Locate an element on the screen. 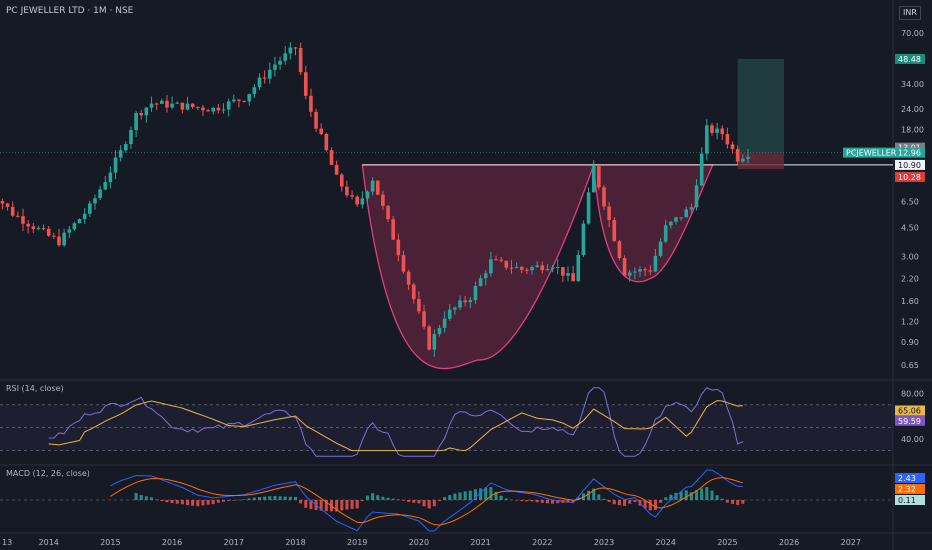 Image resolution: width=932 pixels, height=550 pixels. symbol-price-label: PCJEWELLER is located at coordinates (871, 153).